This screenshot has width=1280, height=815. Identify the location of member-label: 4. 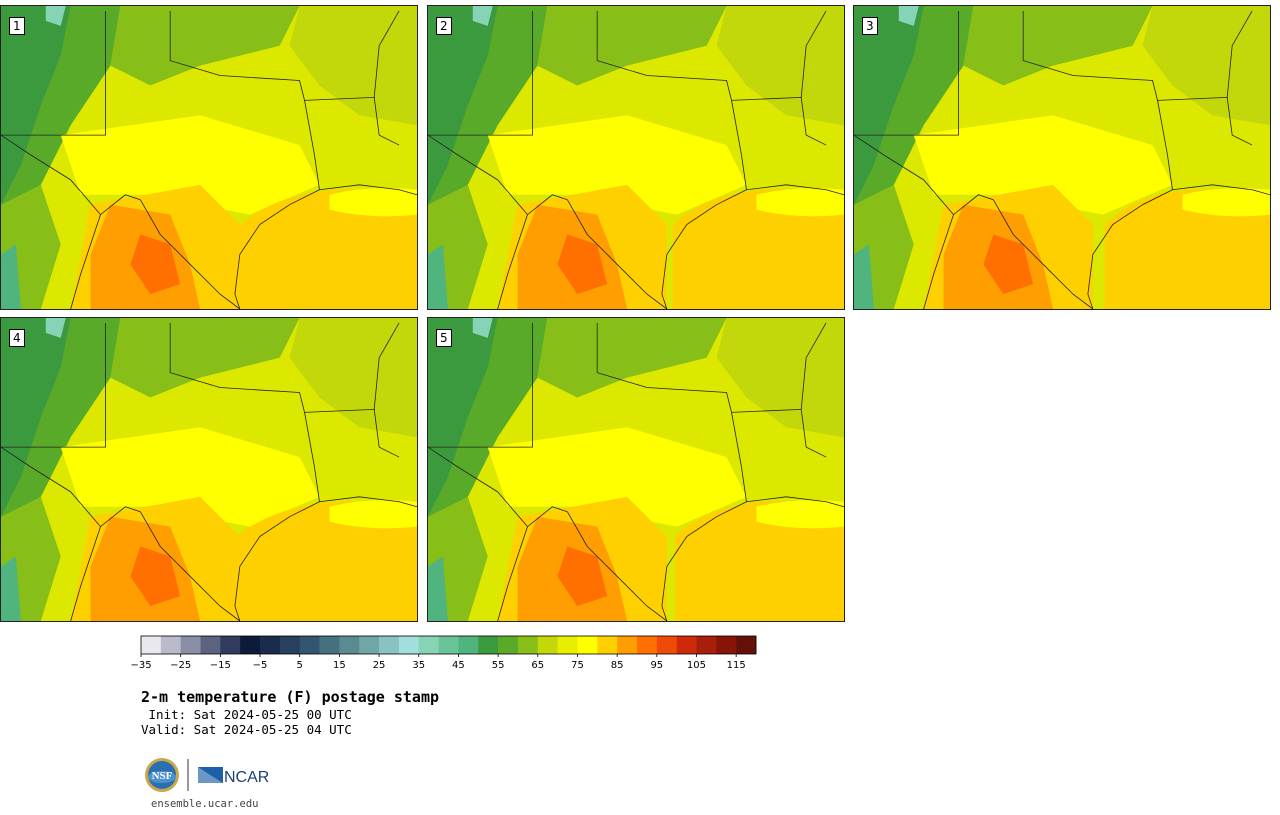
(17, 338).